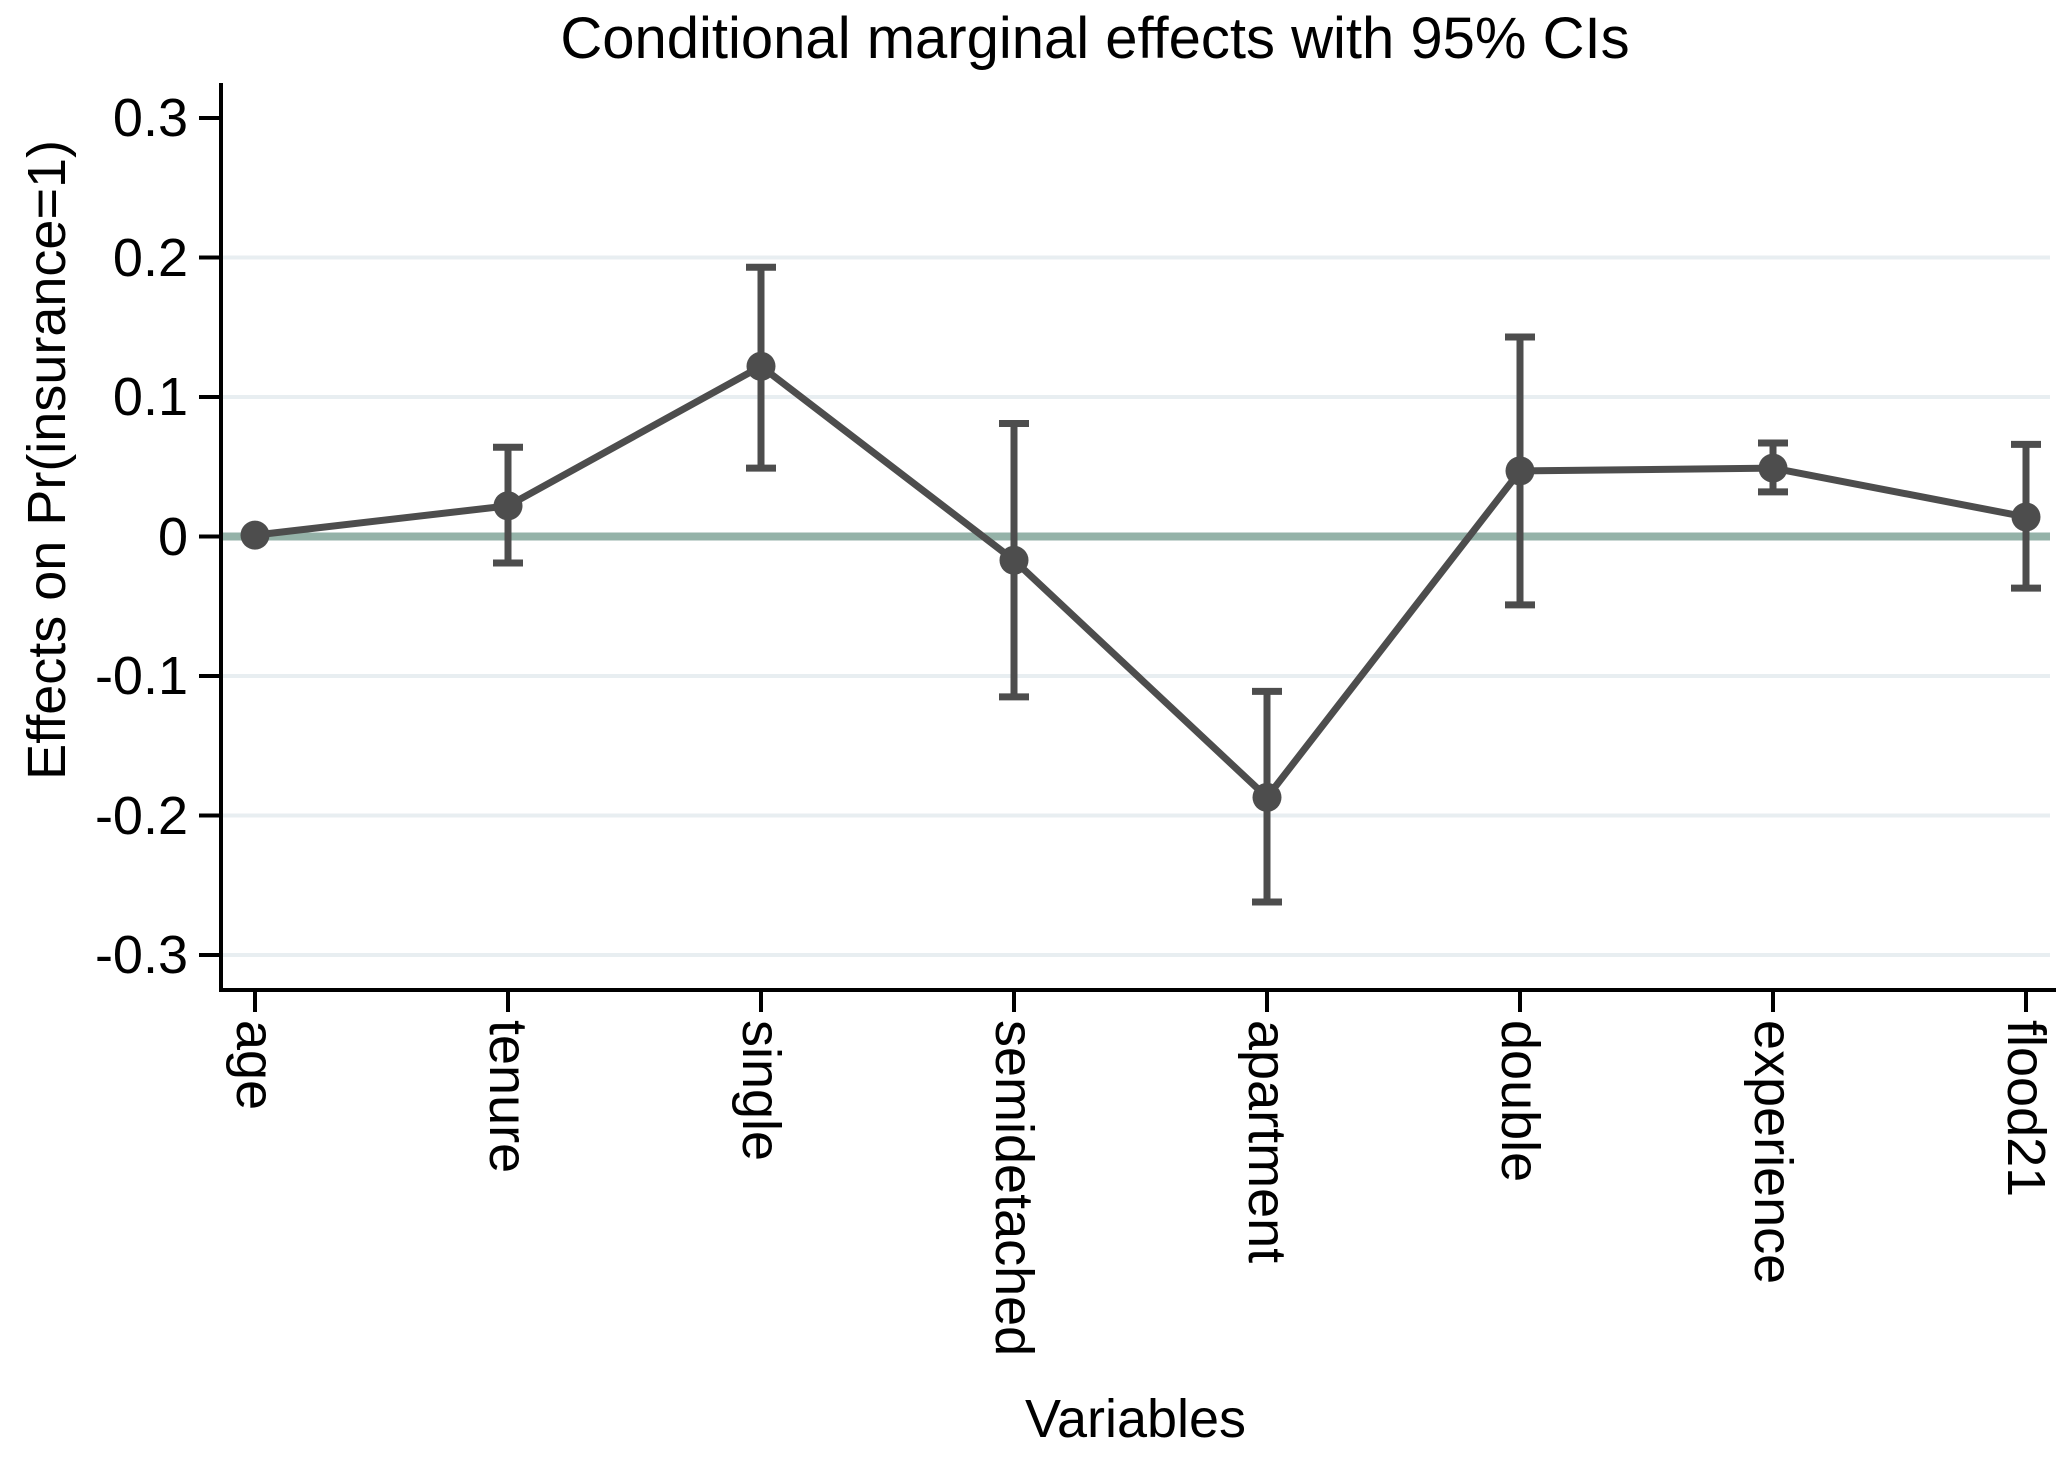 The height and width of the screenshot is (1460, 2067). Describe the element at coordinates (1267, 1142) in the screenshot. I see `x-category-label-apartment: apartment` at that location.